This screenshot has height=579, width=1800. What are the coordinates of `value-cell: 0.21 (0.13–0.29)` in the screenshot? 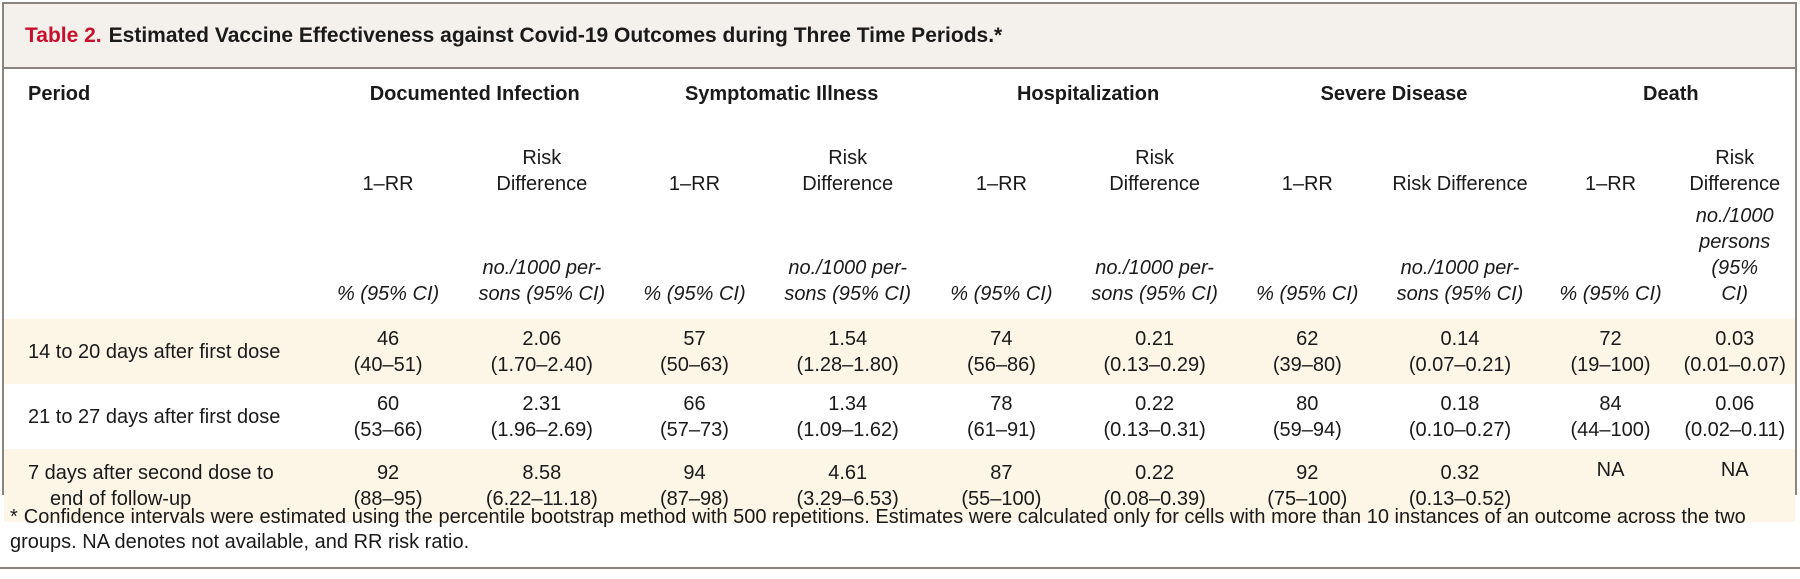 It's located at (1154, 351).